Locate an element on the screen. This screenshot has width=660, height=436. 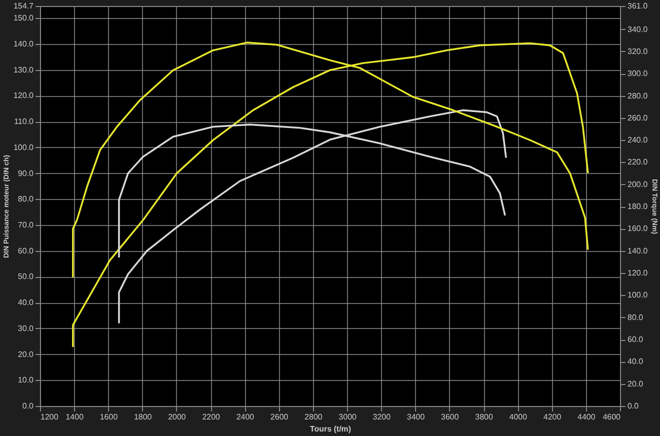
y2-tick-label: 361.0 is located at coordinates (638, 6).